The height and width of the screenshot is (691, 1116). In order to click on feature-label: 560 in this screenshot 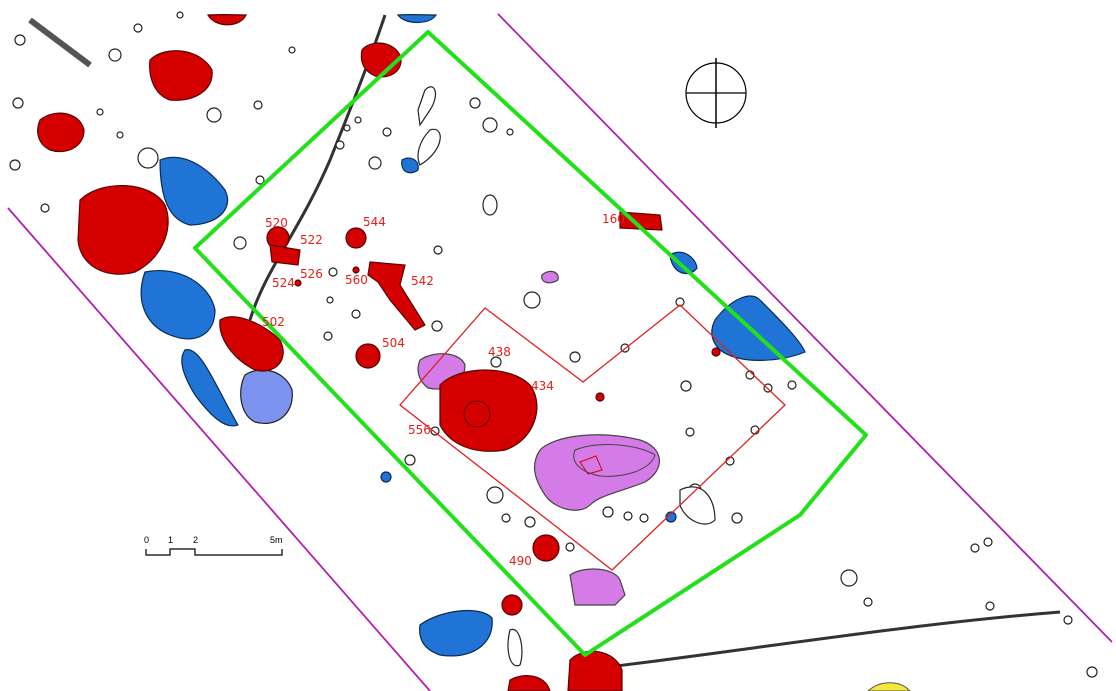, I will do `click(356, 280)`.